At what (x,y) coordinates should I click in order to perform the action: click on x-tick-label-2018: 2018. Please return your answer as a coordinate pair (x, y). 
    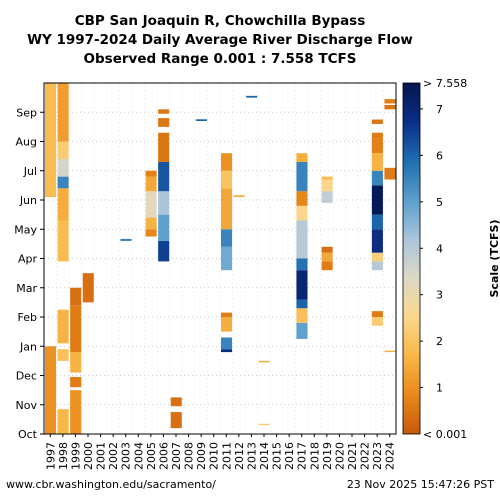
    Looking at the image, I should click on (314, 456).